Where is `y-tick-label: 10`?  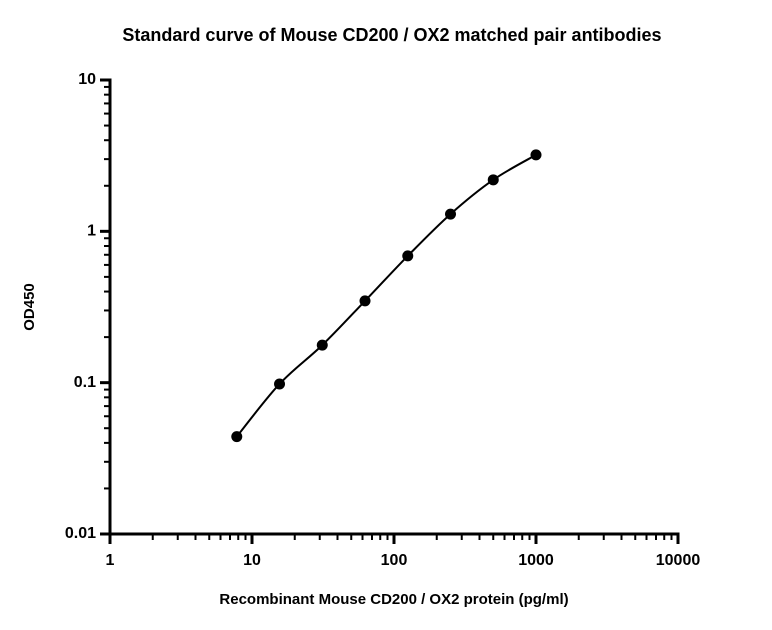
y-tick-label: 10 is located at coordinates (87, 79).